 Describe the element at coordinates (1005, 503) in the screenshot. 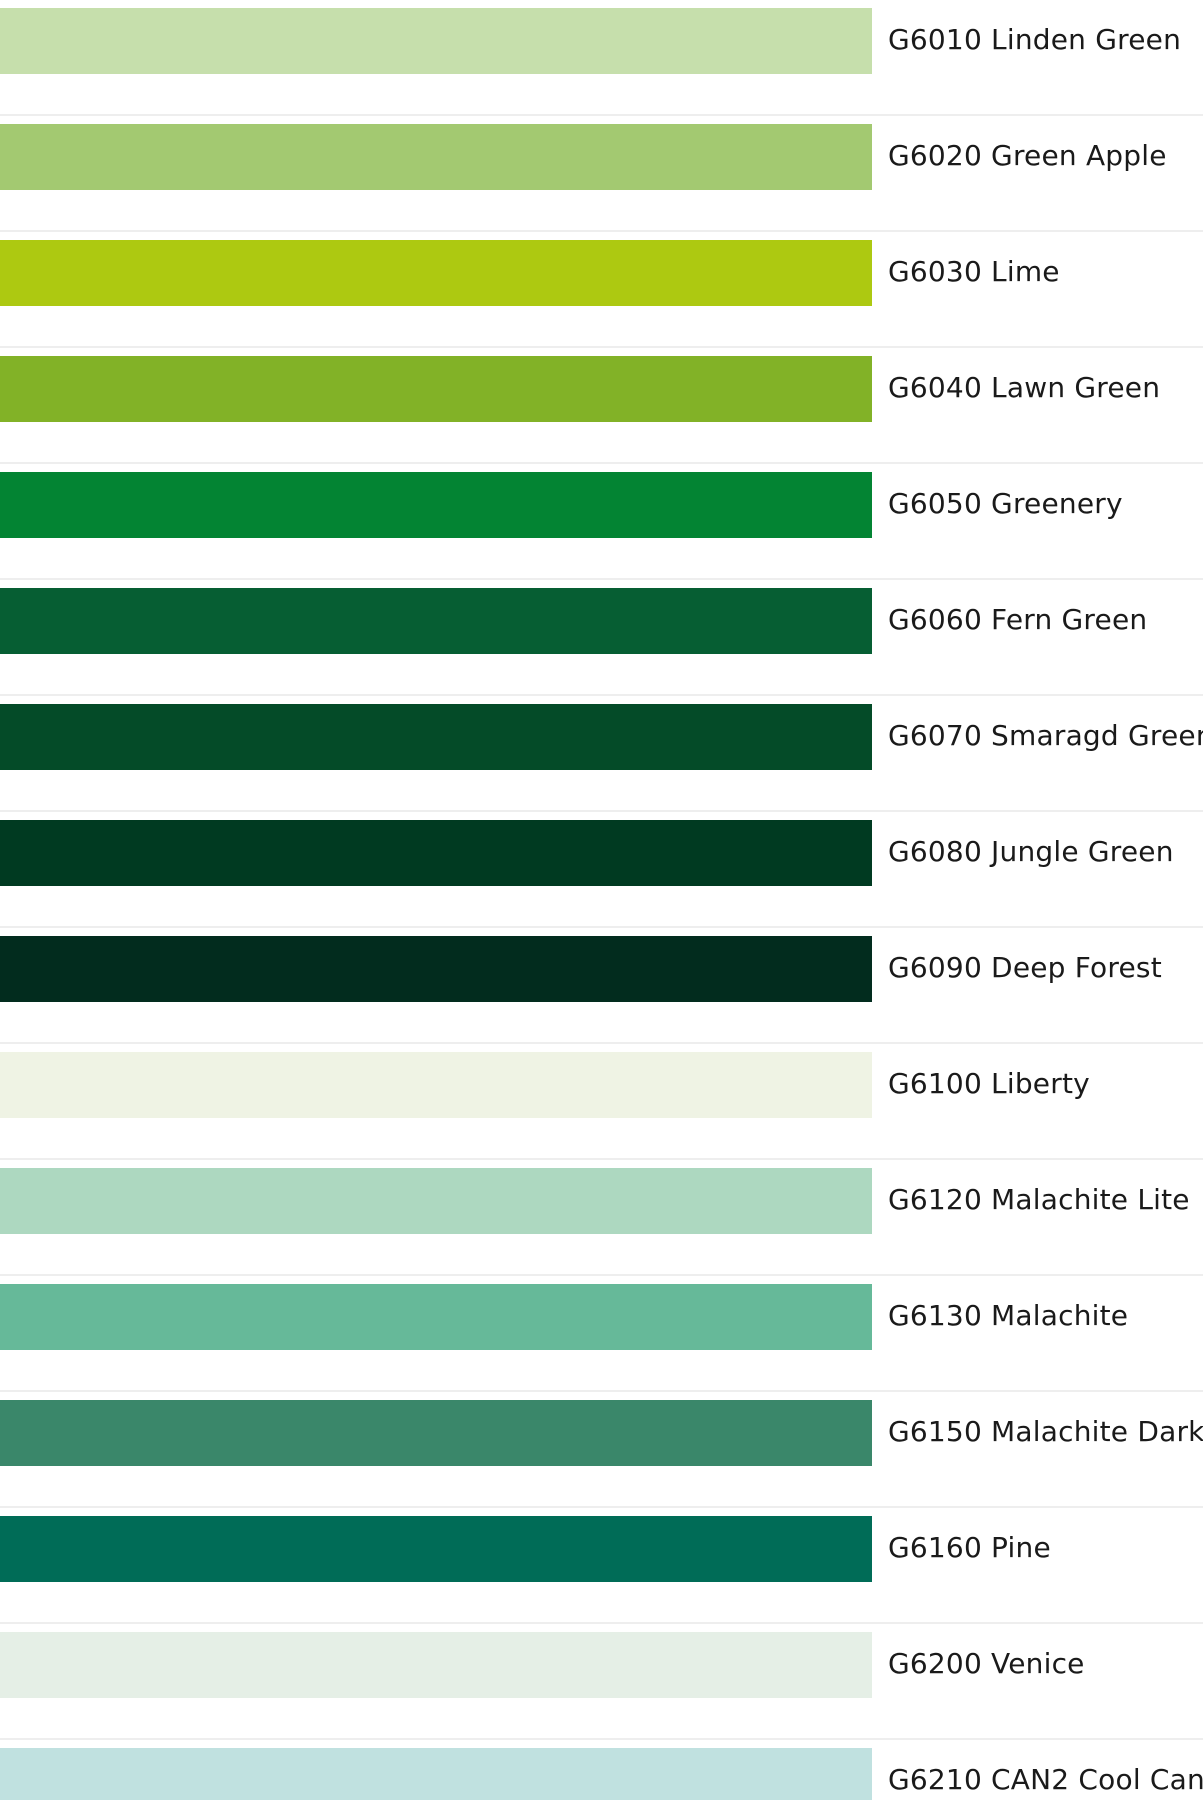

I see `swatch-label: G6050 Greenery` at that location.